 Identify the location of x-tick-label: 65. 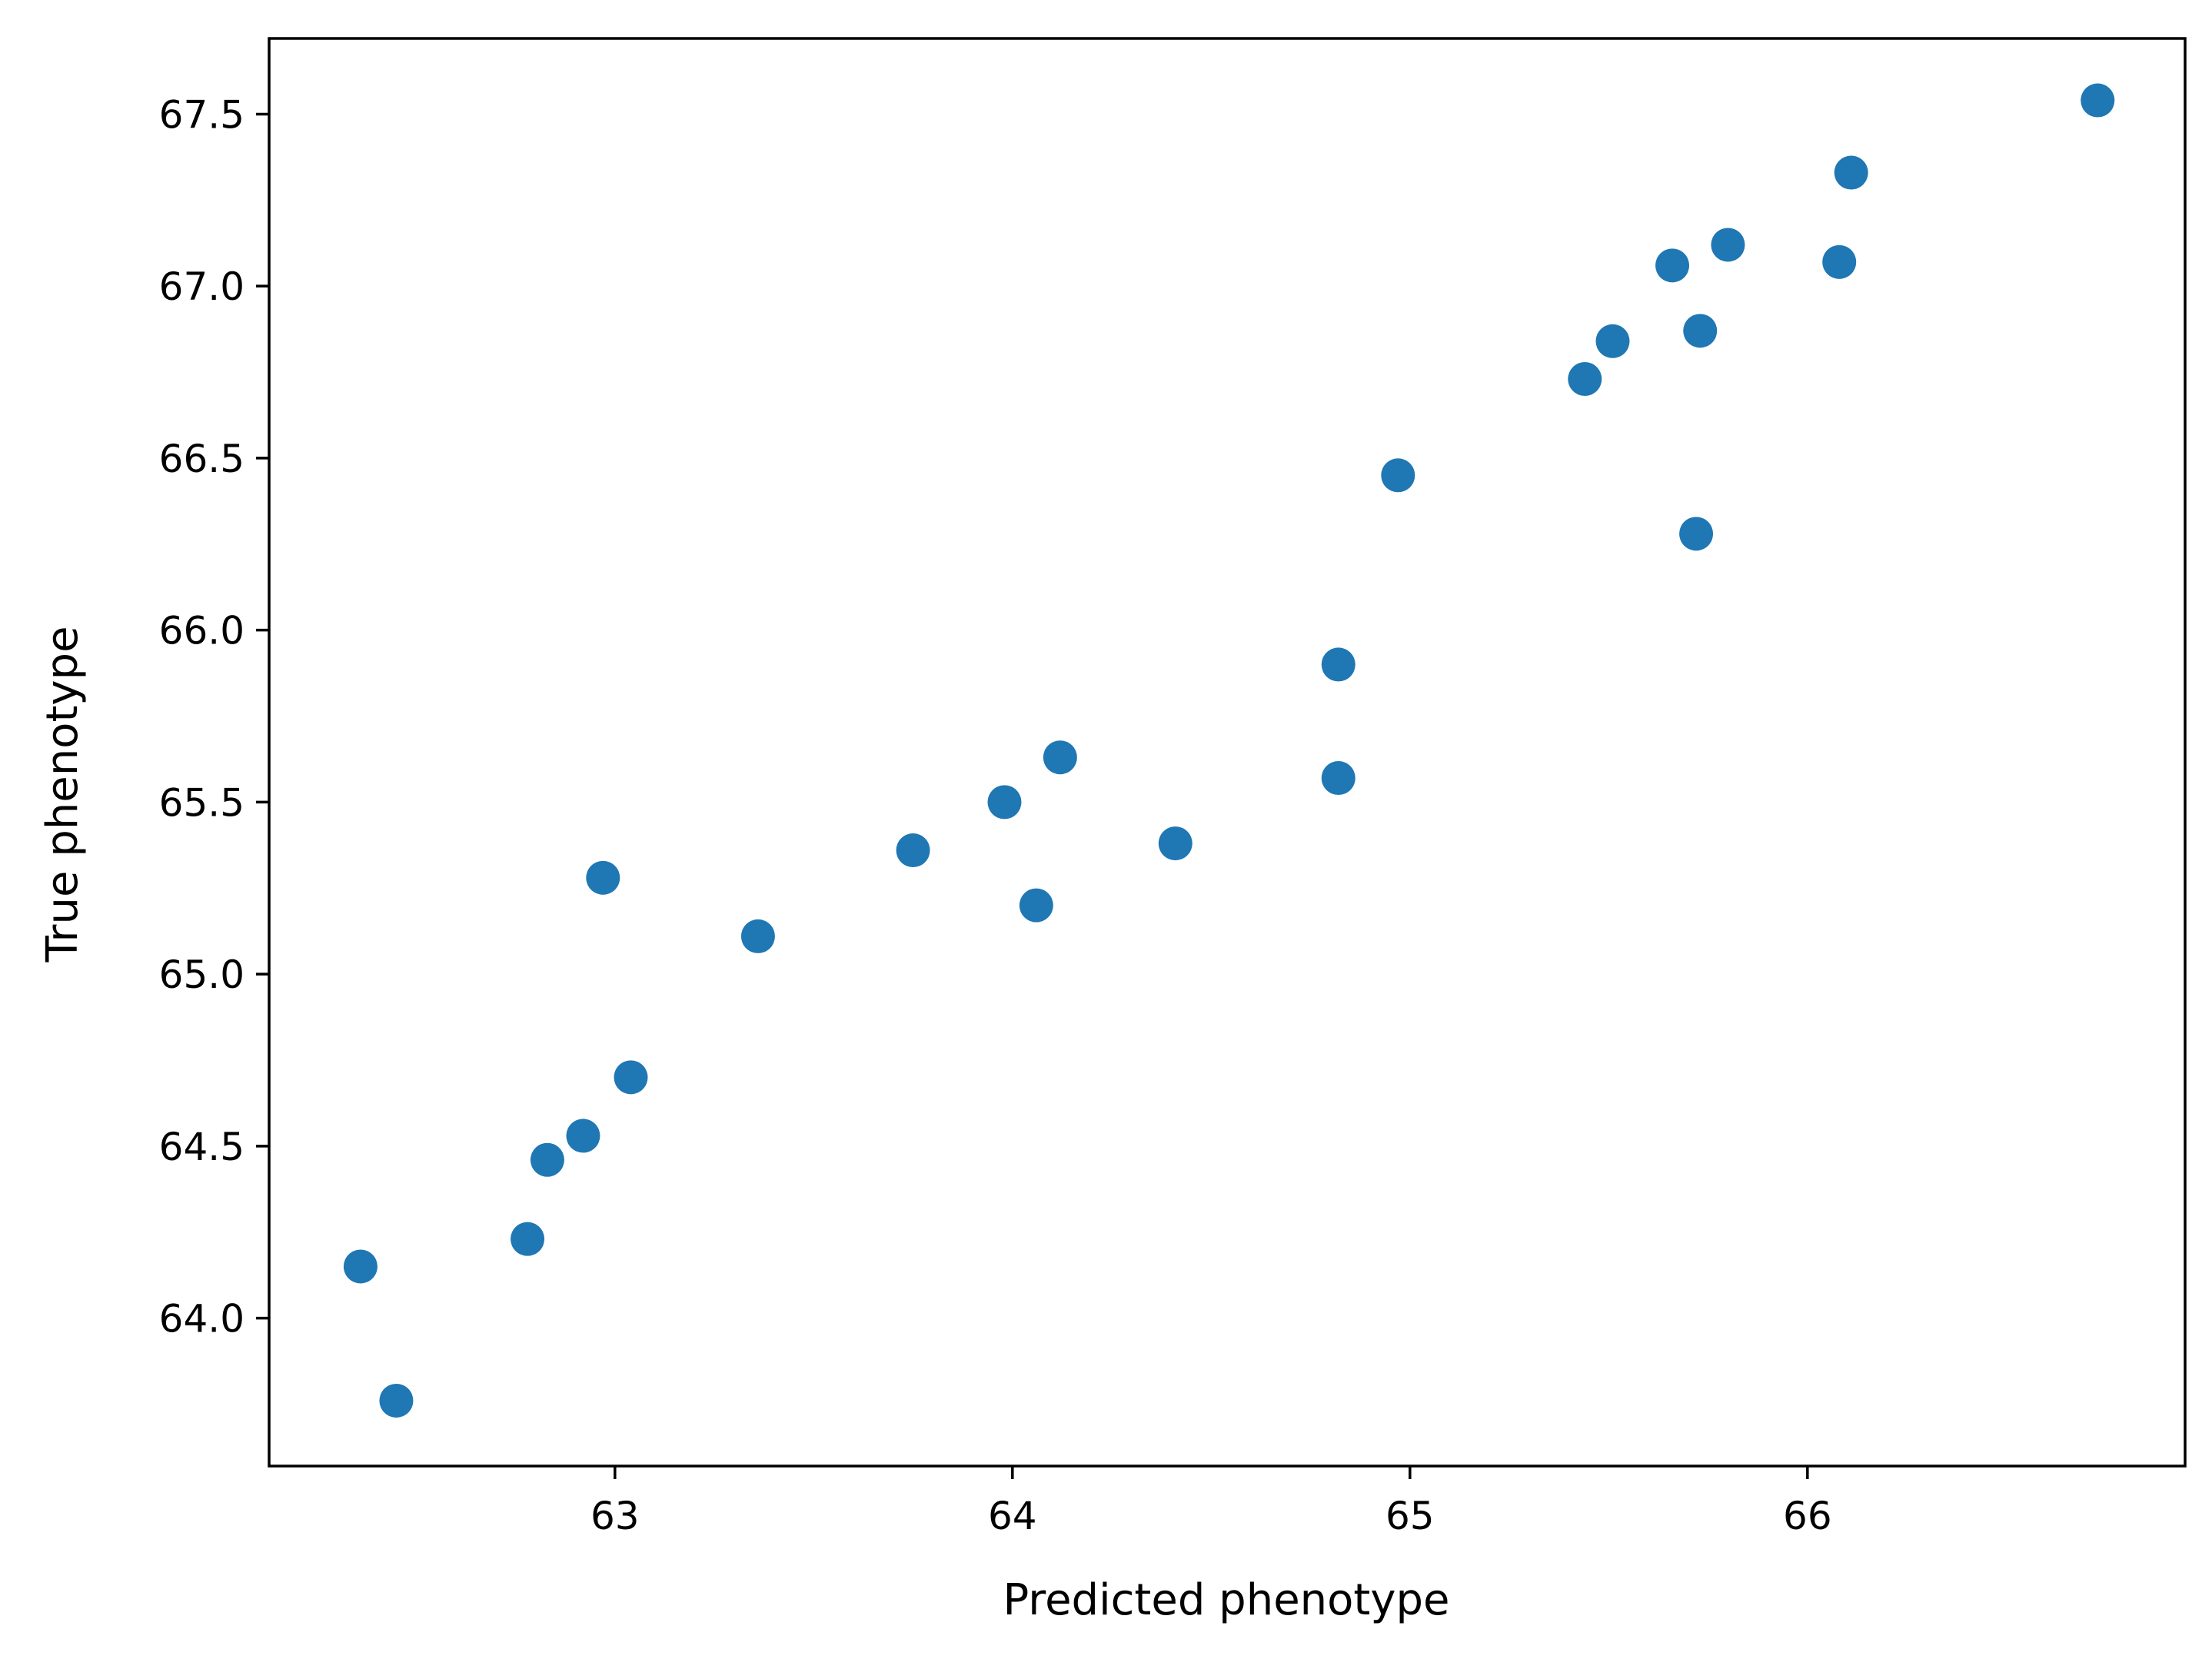
(1410, 1516).